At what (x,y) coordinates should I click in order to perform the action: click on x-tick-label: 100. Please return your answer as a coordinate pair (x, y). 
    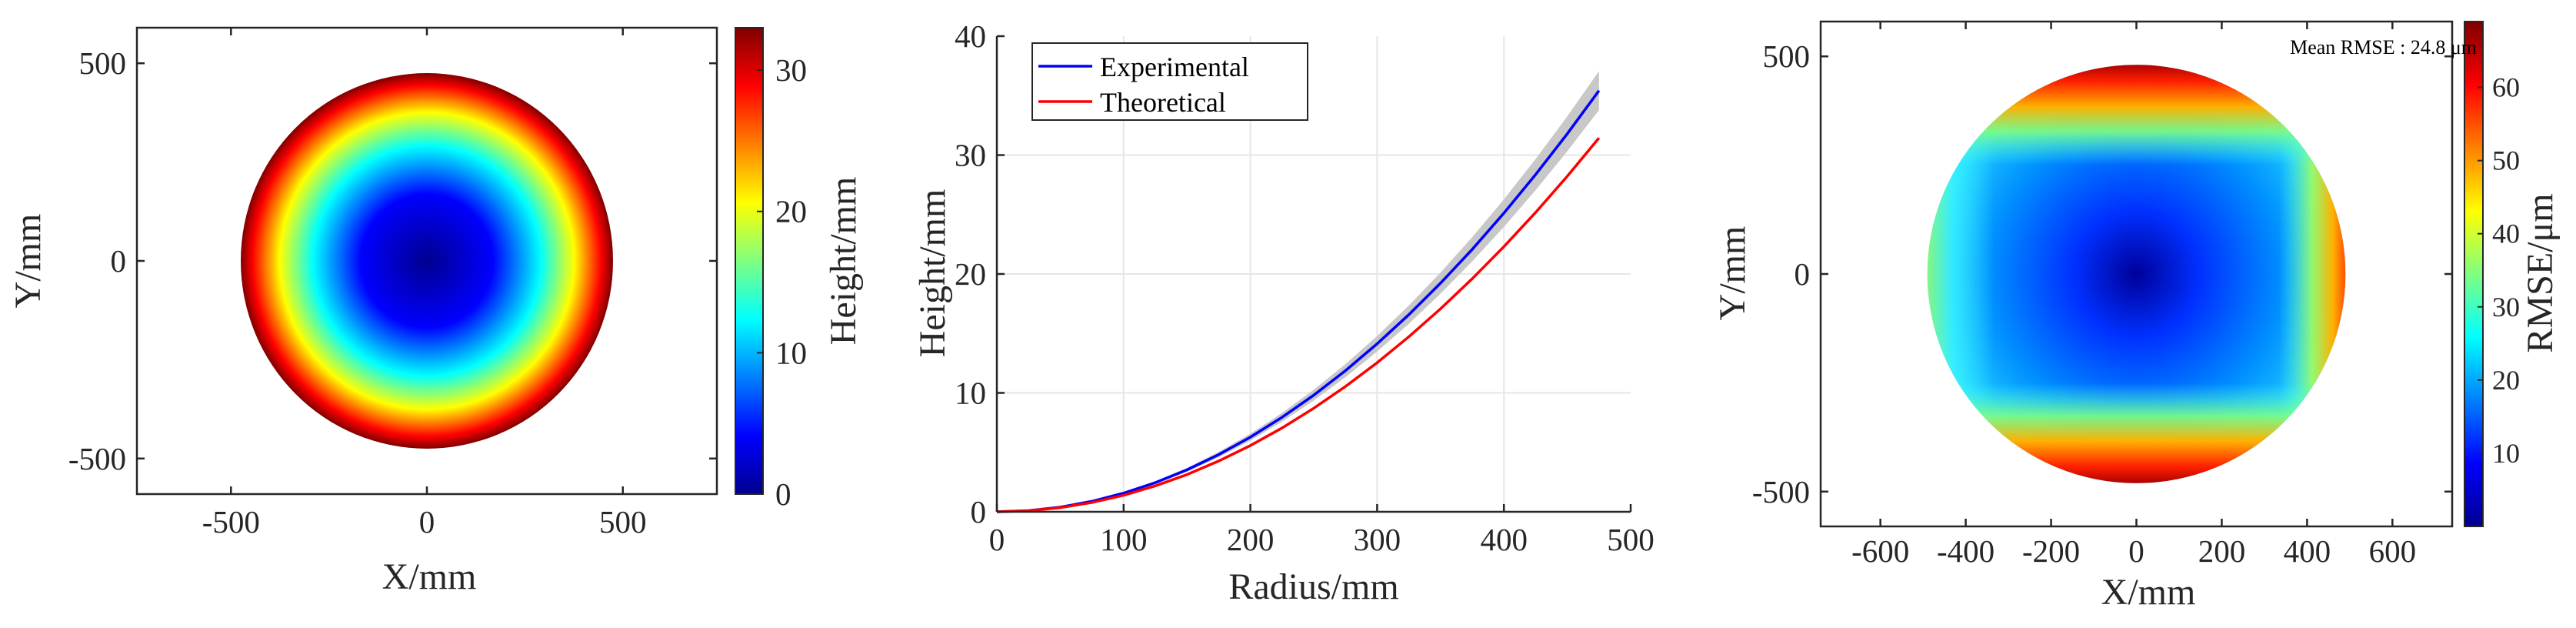
    Looking at the image, I should click on (1124, 539).